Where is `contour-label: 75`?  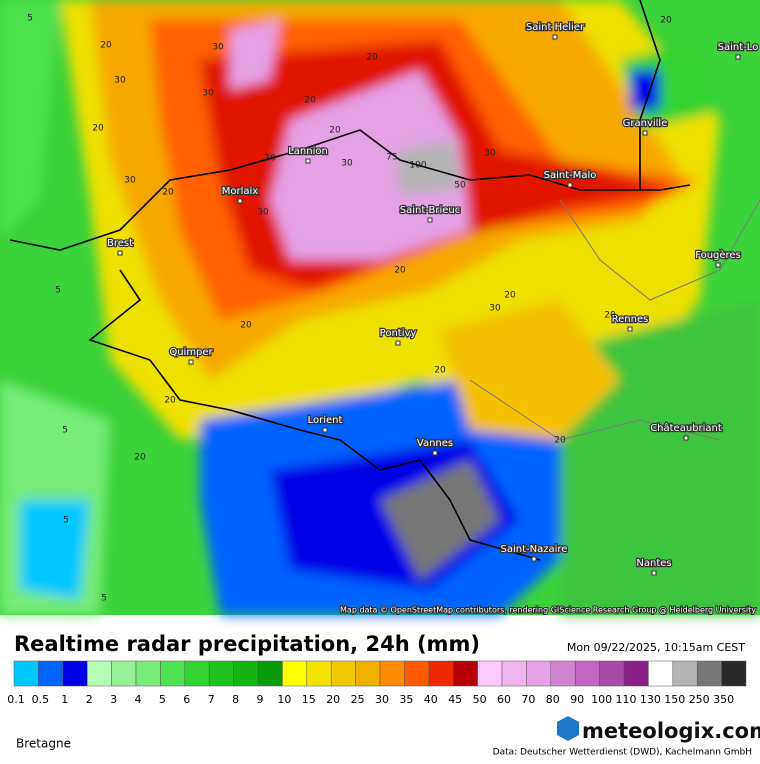
contour-label: 75 is located at coordinates (391, 158).